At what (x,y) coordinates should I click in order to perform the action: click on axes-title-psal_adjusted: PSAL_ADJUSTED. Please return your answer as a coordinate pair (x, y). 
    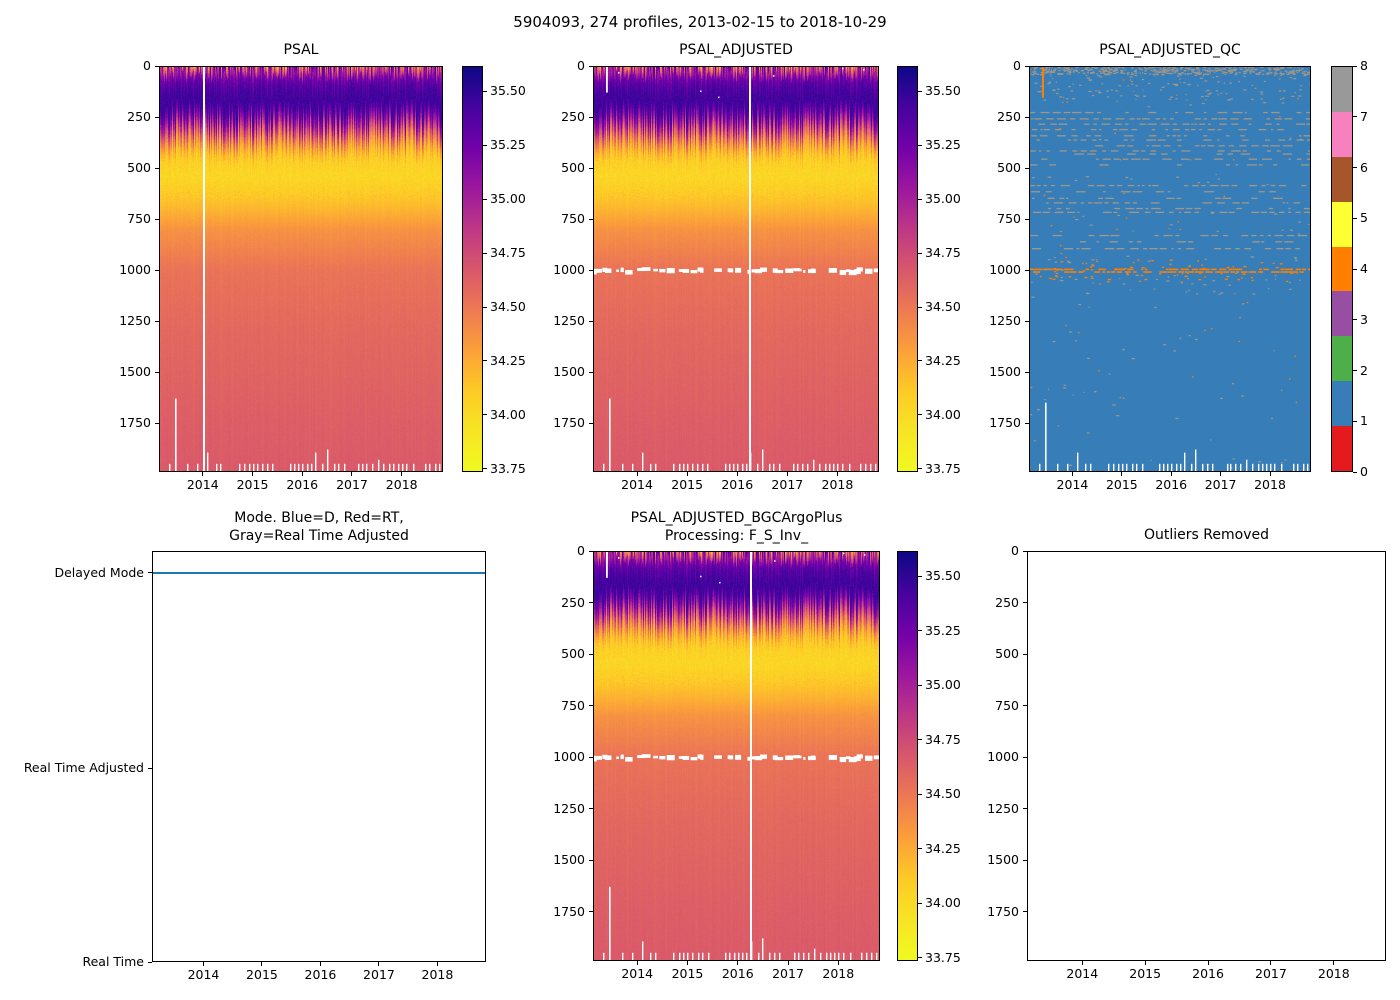
    Looking at the image, I should click on (736, 50).